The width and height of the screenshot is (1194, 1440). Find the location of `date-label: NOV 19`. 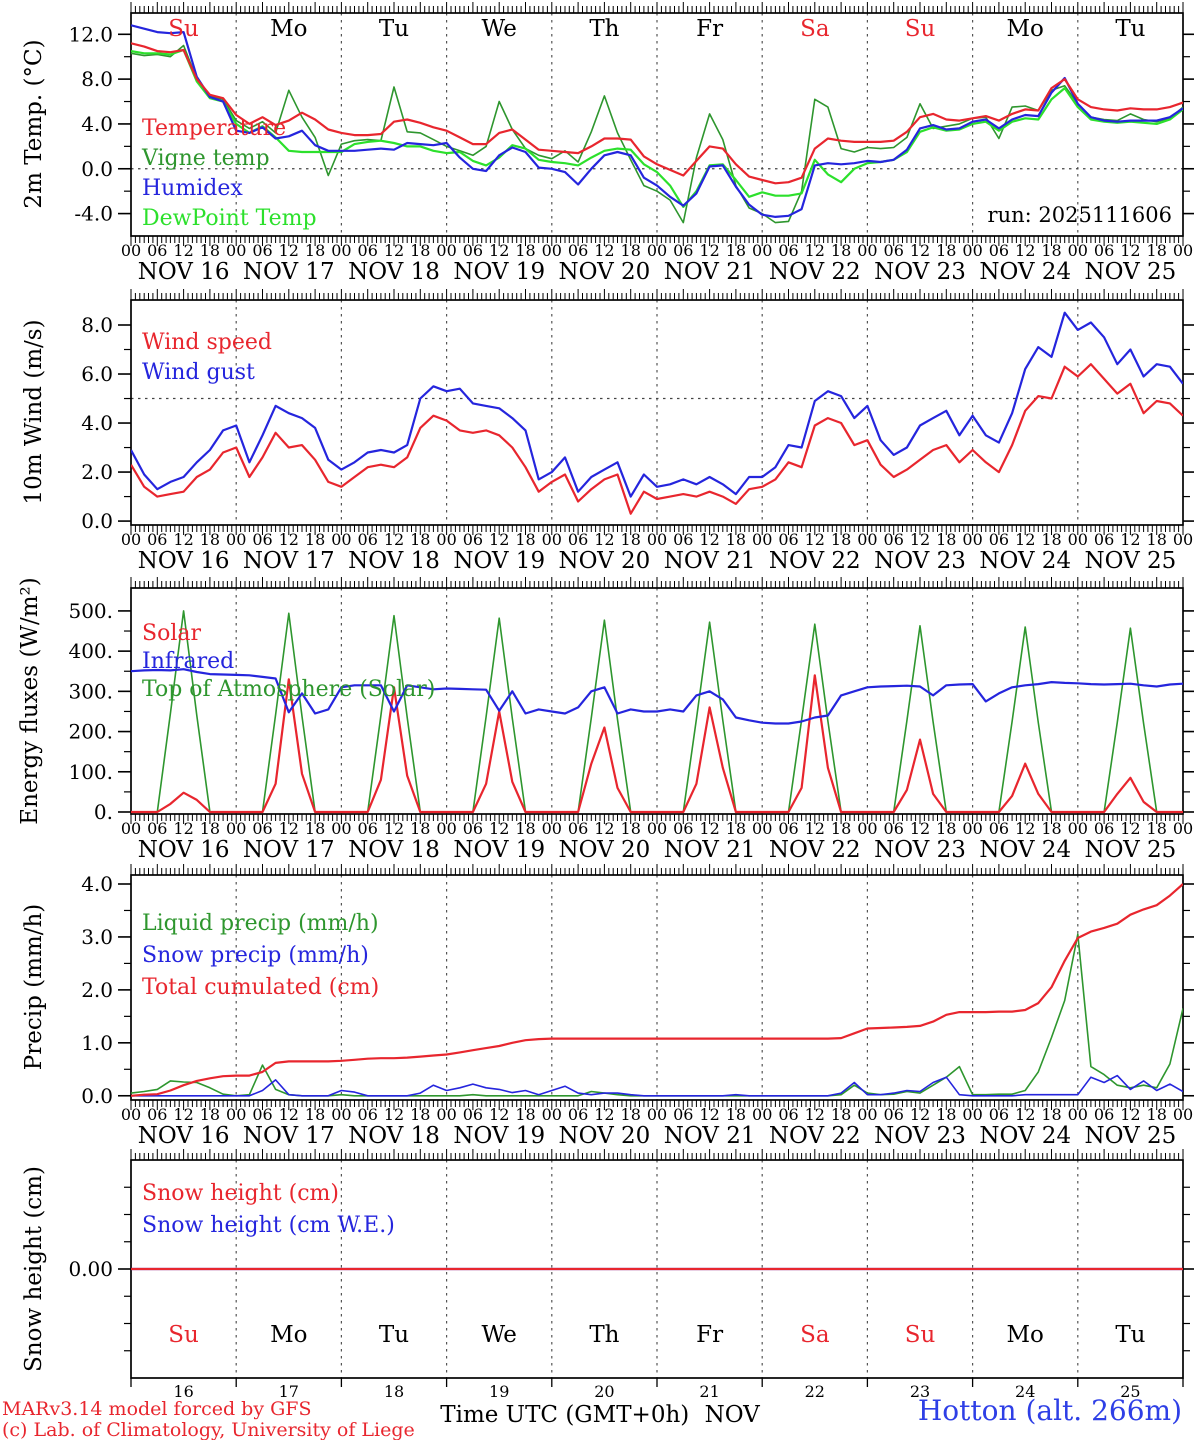

date-label: NOV 19 is located at coordinates (499, 561).